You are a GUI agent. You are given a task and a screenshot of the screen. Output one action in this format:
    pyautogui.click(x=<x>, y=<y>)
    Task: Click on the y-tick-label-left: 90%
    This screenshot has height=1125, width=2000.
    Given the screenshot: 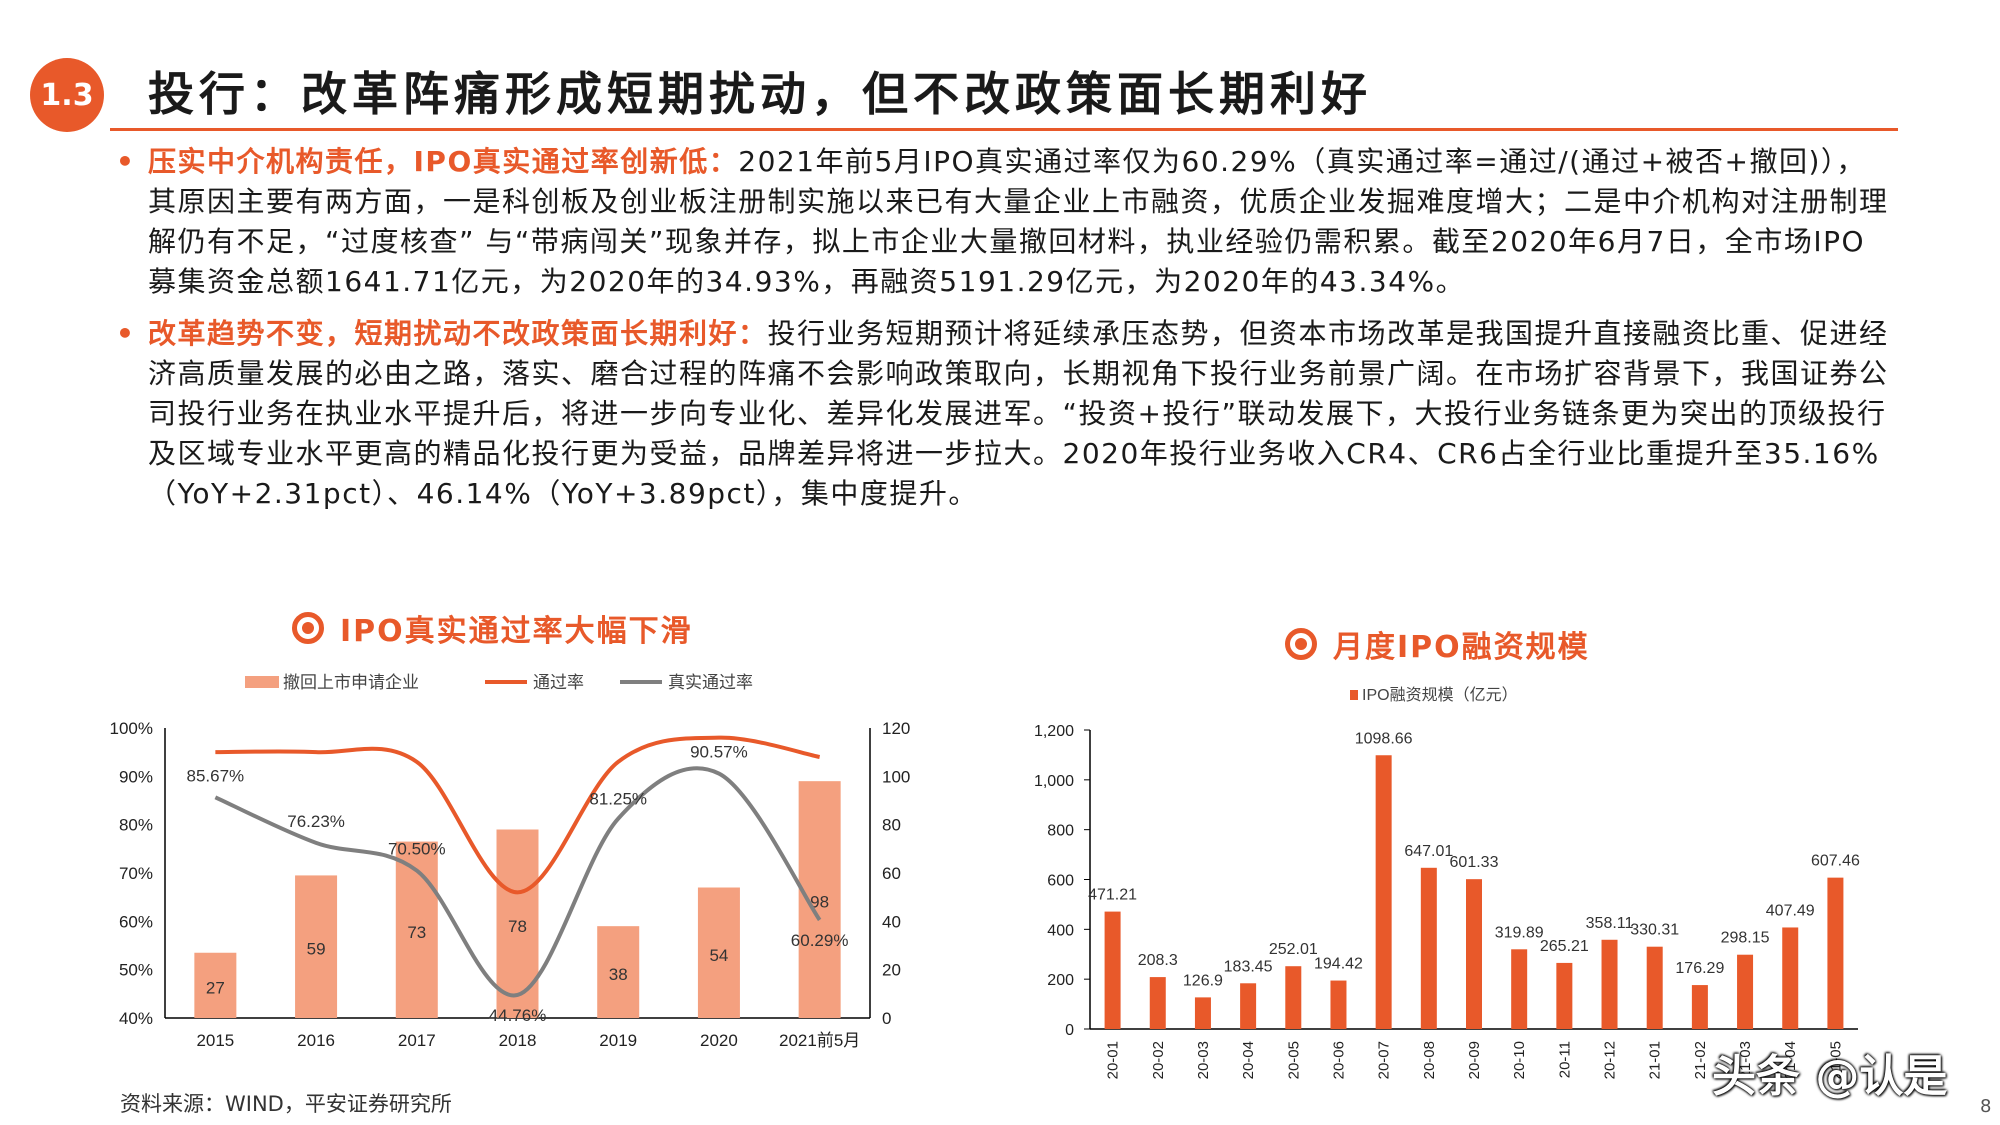 What is the action you would take?
    pyautogui.click(x=136, y=776)
    